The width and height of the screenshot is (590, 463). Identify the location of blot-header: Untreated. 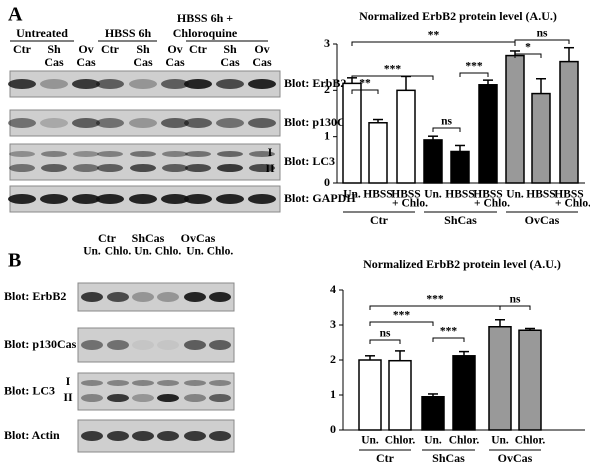
(42, 33).